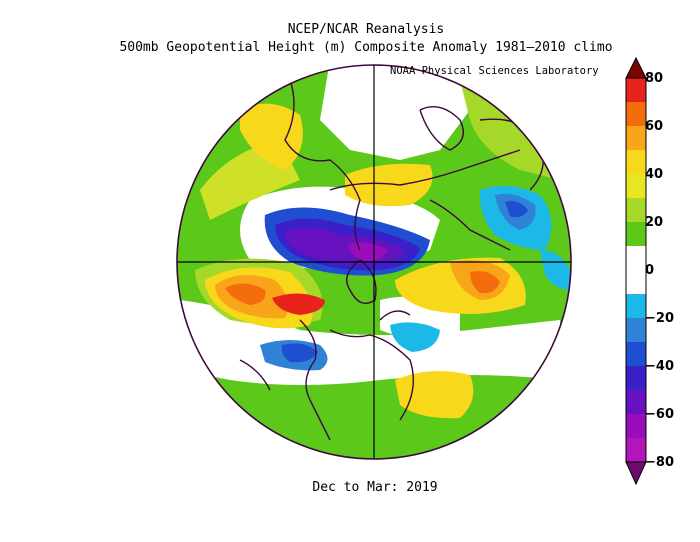  I want to click on colorbar-top-arrow, so click(636, 67).